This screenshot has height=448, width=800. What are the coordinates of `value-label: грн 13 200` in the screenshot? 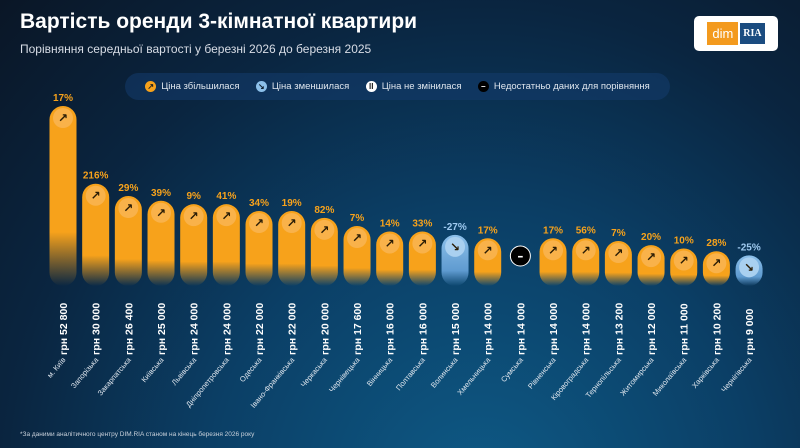 It's located at (619, 329).